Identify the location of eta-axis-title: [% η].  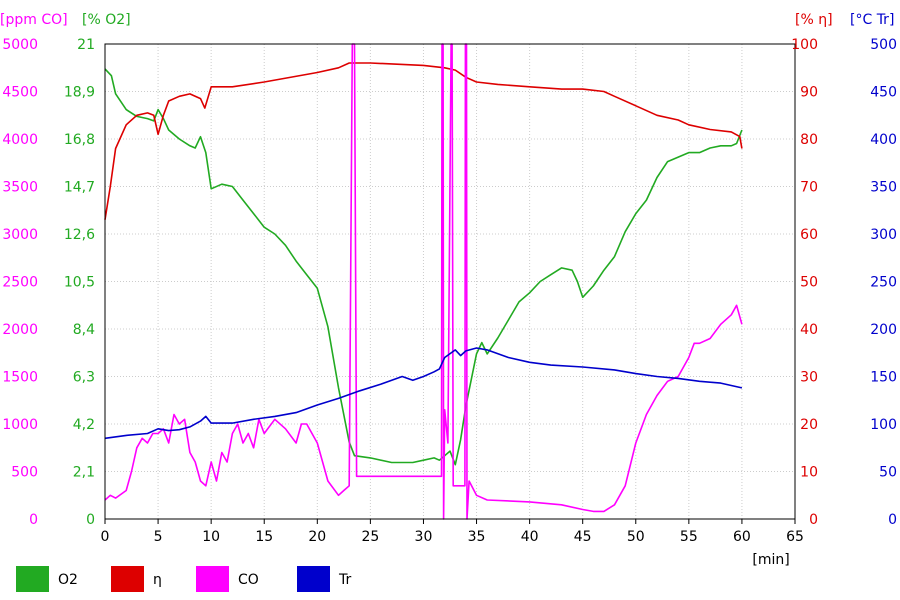
(814, 20).